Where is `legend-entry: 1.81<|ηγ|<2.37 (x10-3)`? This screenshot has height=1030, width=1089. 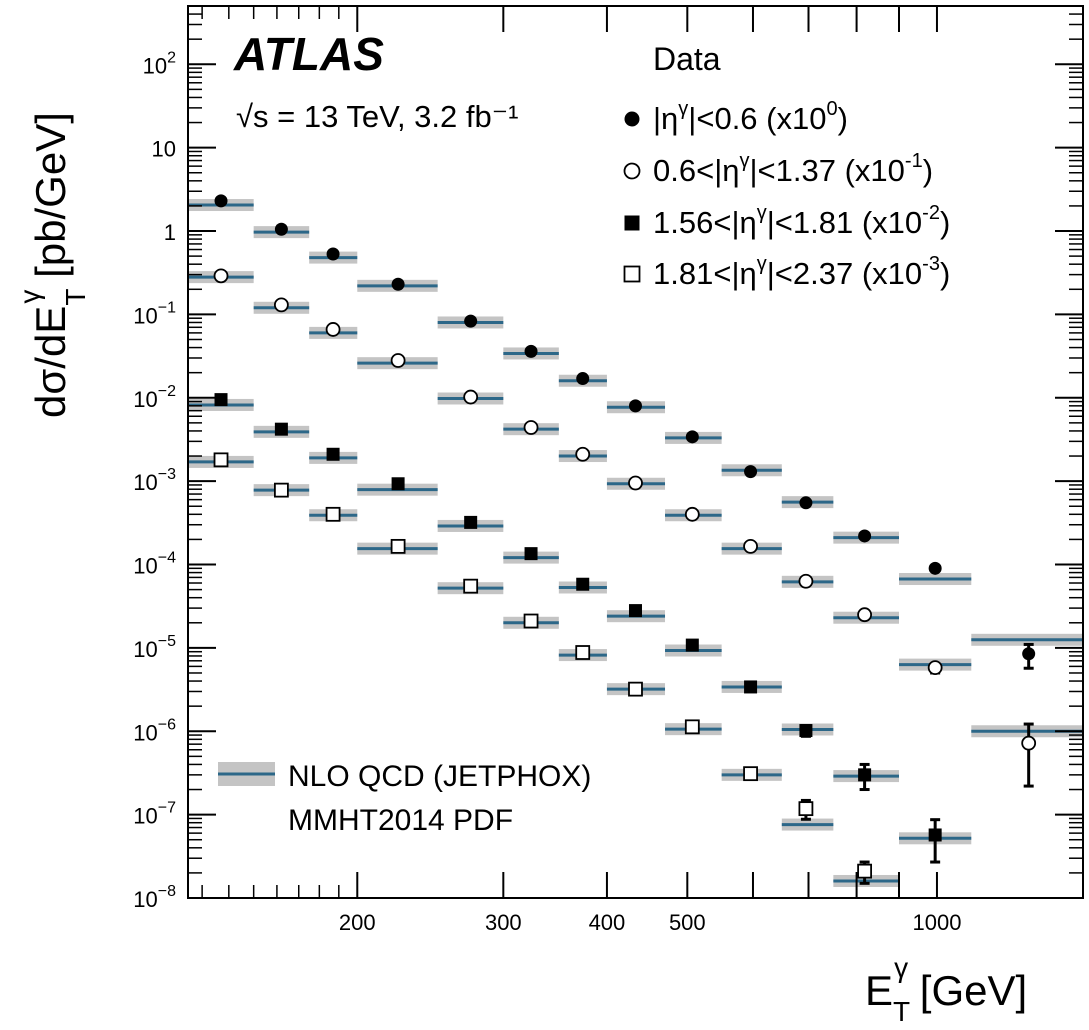
legend-entry: 1.81<|ηγ|<2.37 (x10-3) is located at coordinates (801, 272).